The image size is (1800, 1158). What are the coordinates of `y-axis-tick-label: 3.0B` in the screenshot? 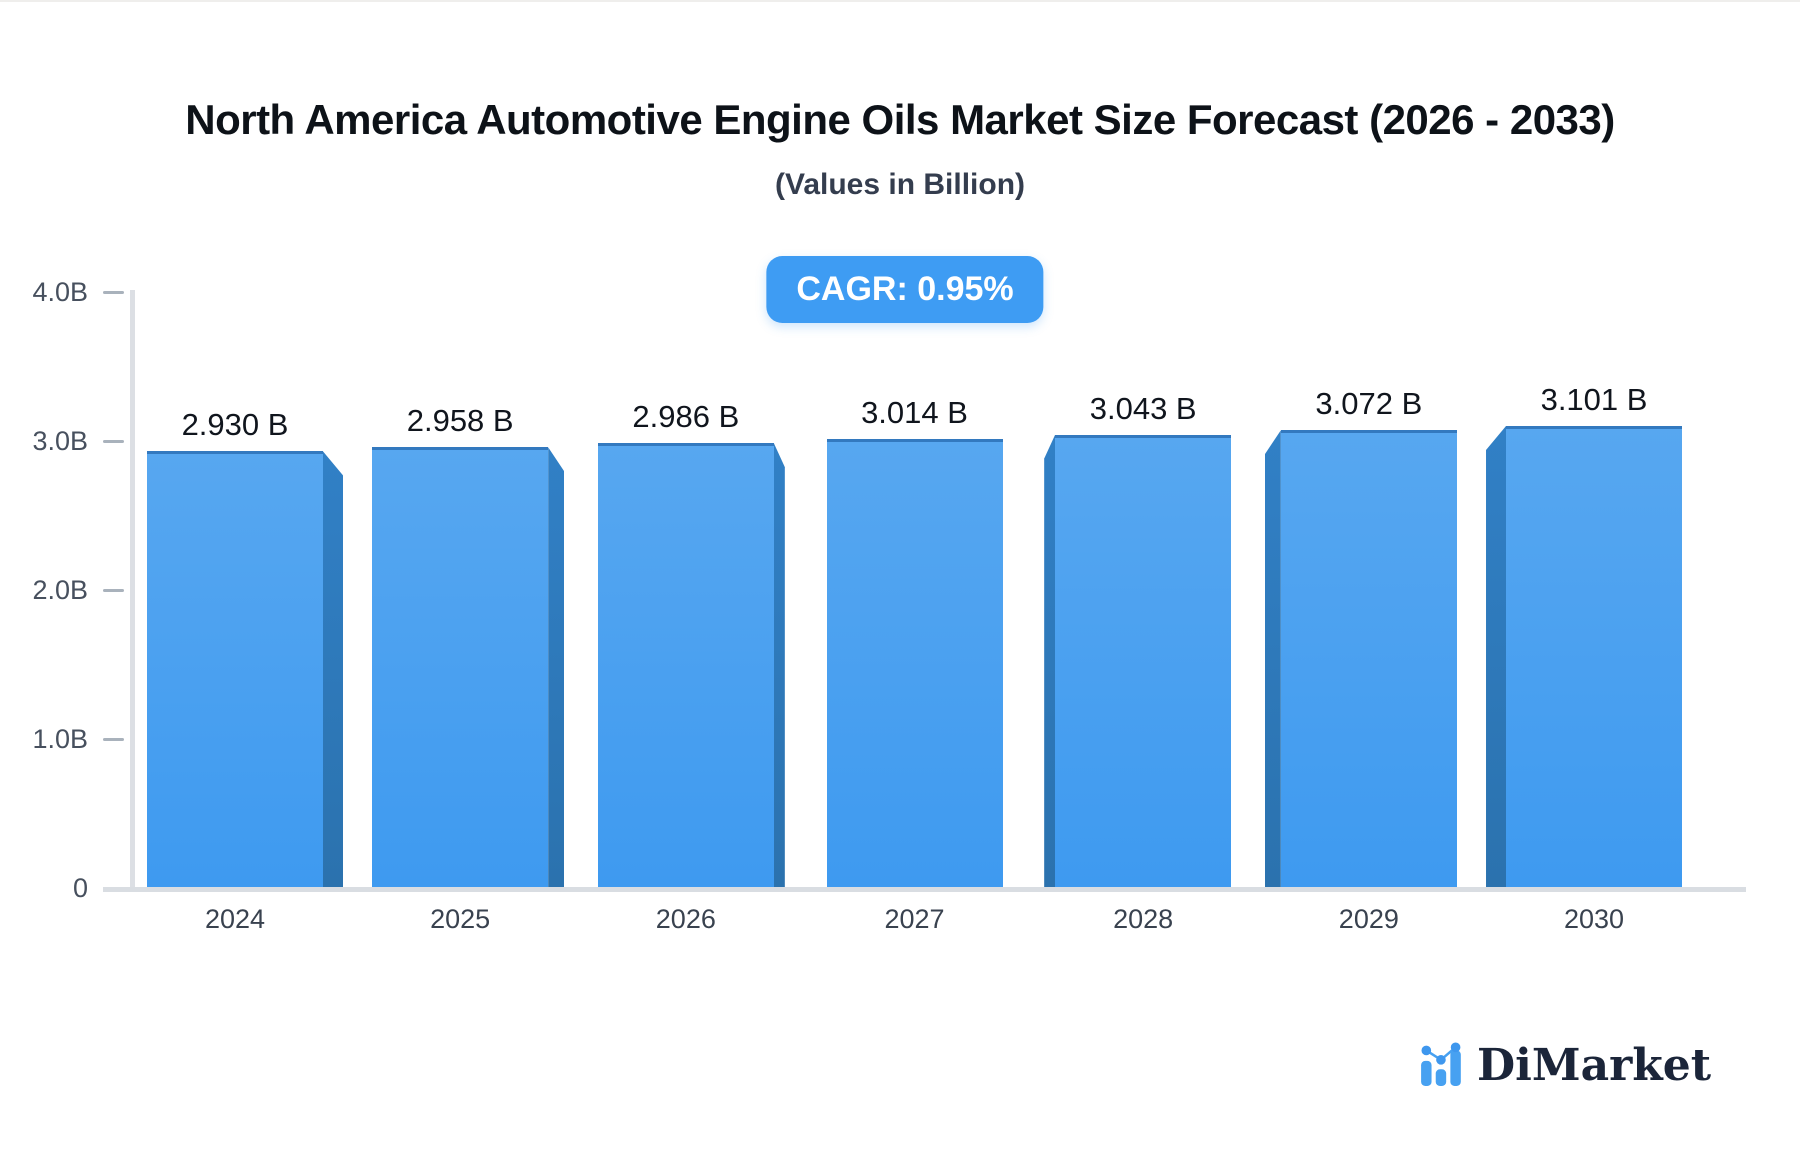 It's located at (60, 441).